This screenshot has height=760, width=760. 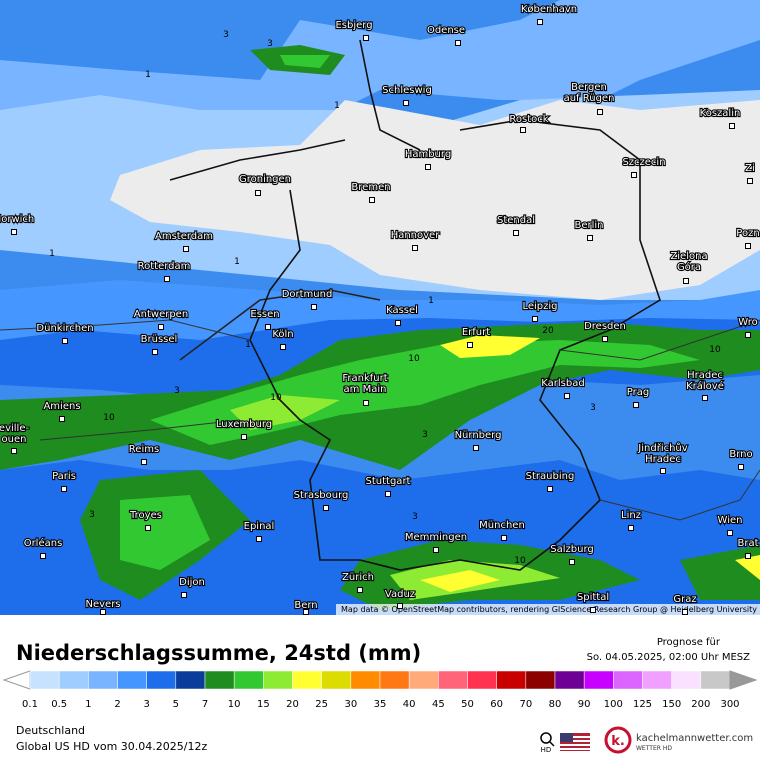 I want to click on city-label: Dünkirchen, so click(x=64, y=328).